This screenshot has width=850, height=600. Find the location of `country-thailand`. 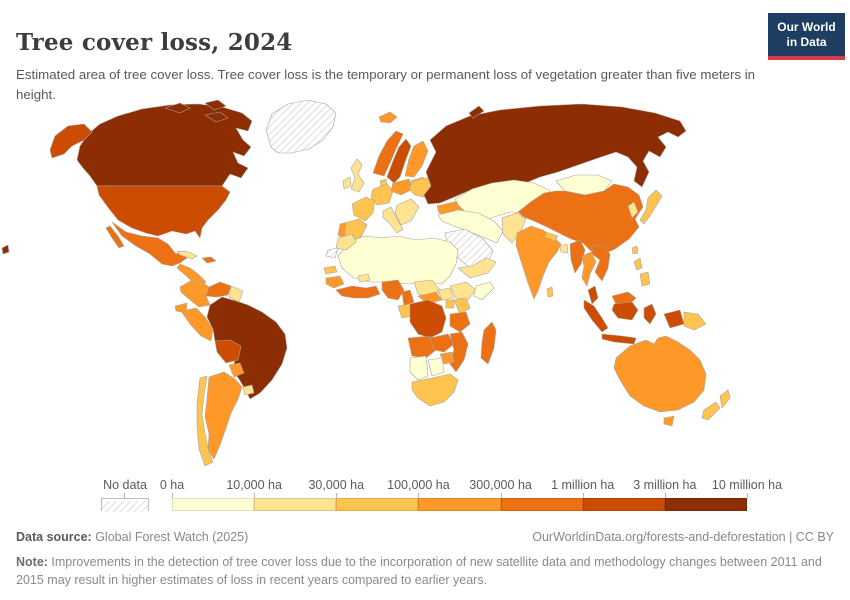

country-thailand is located at coordinates (589, 269).